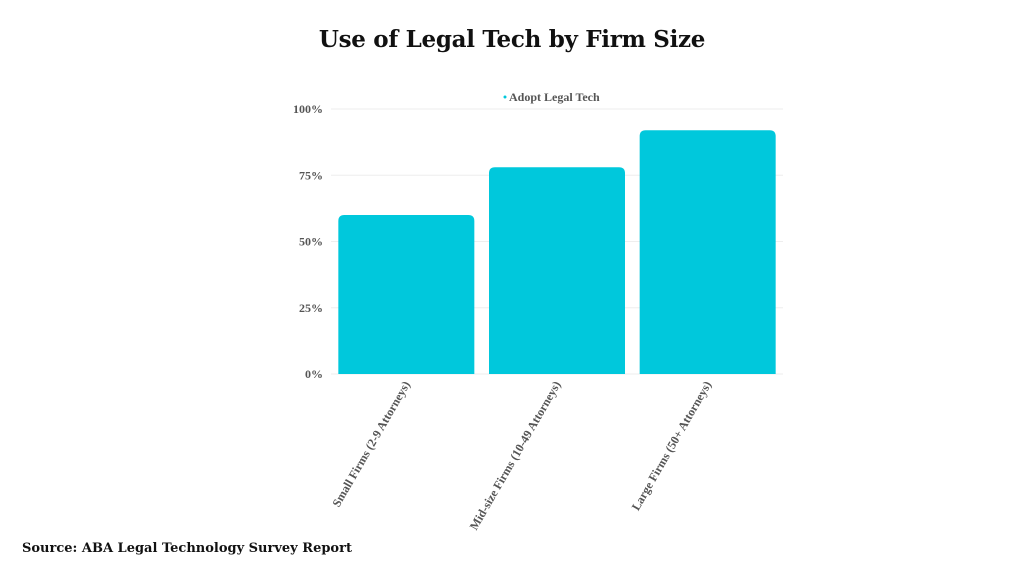  I want to click on y-tick-label: 75%, so click(311, 175).